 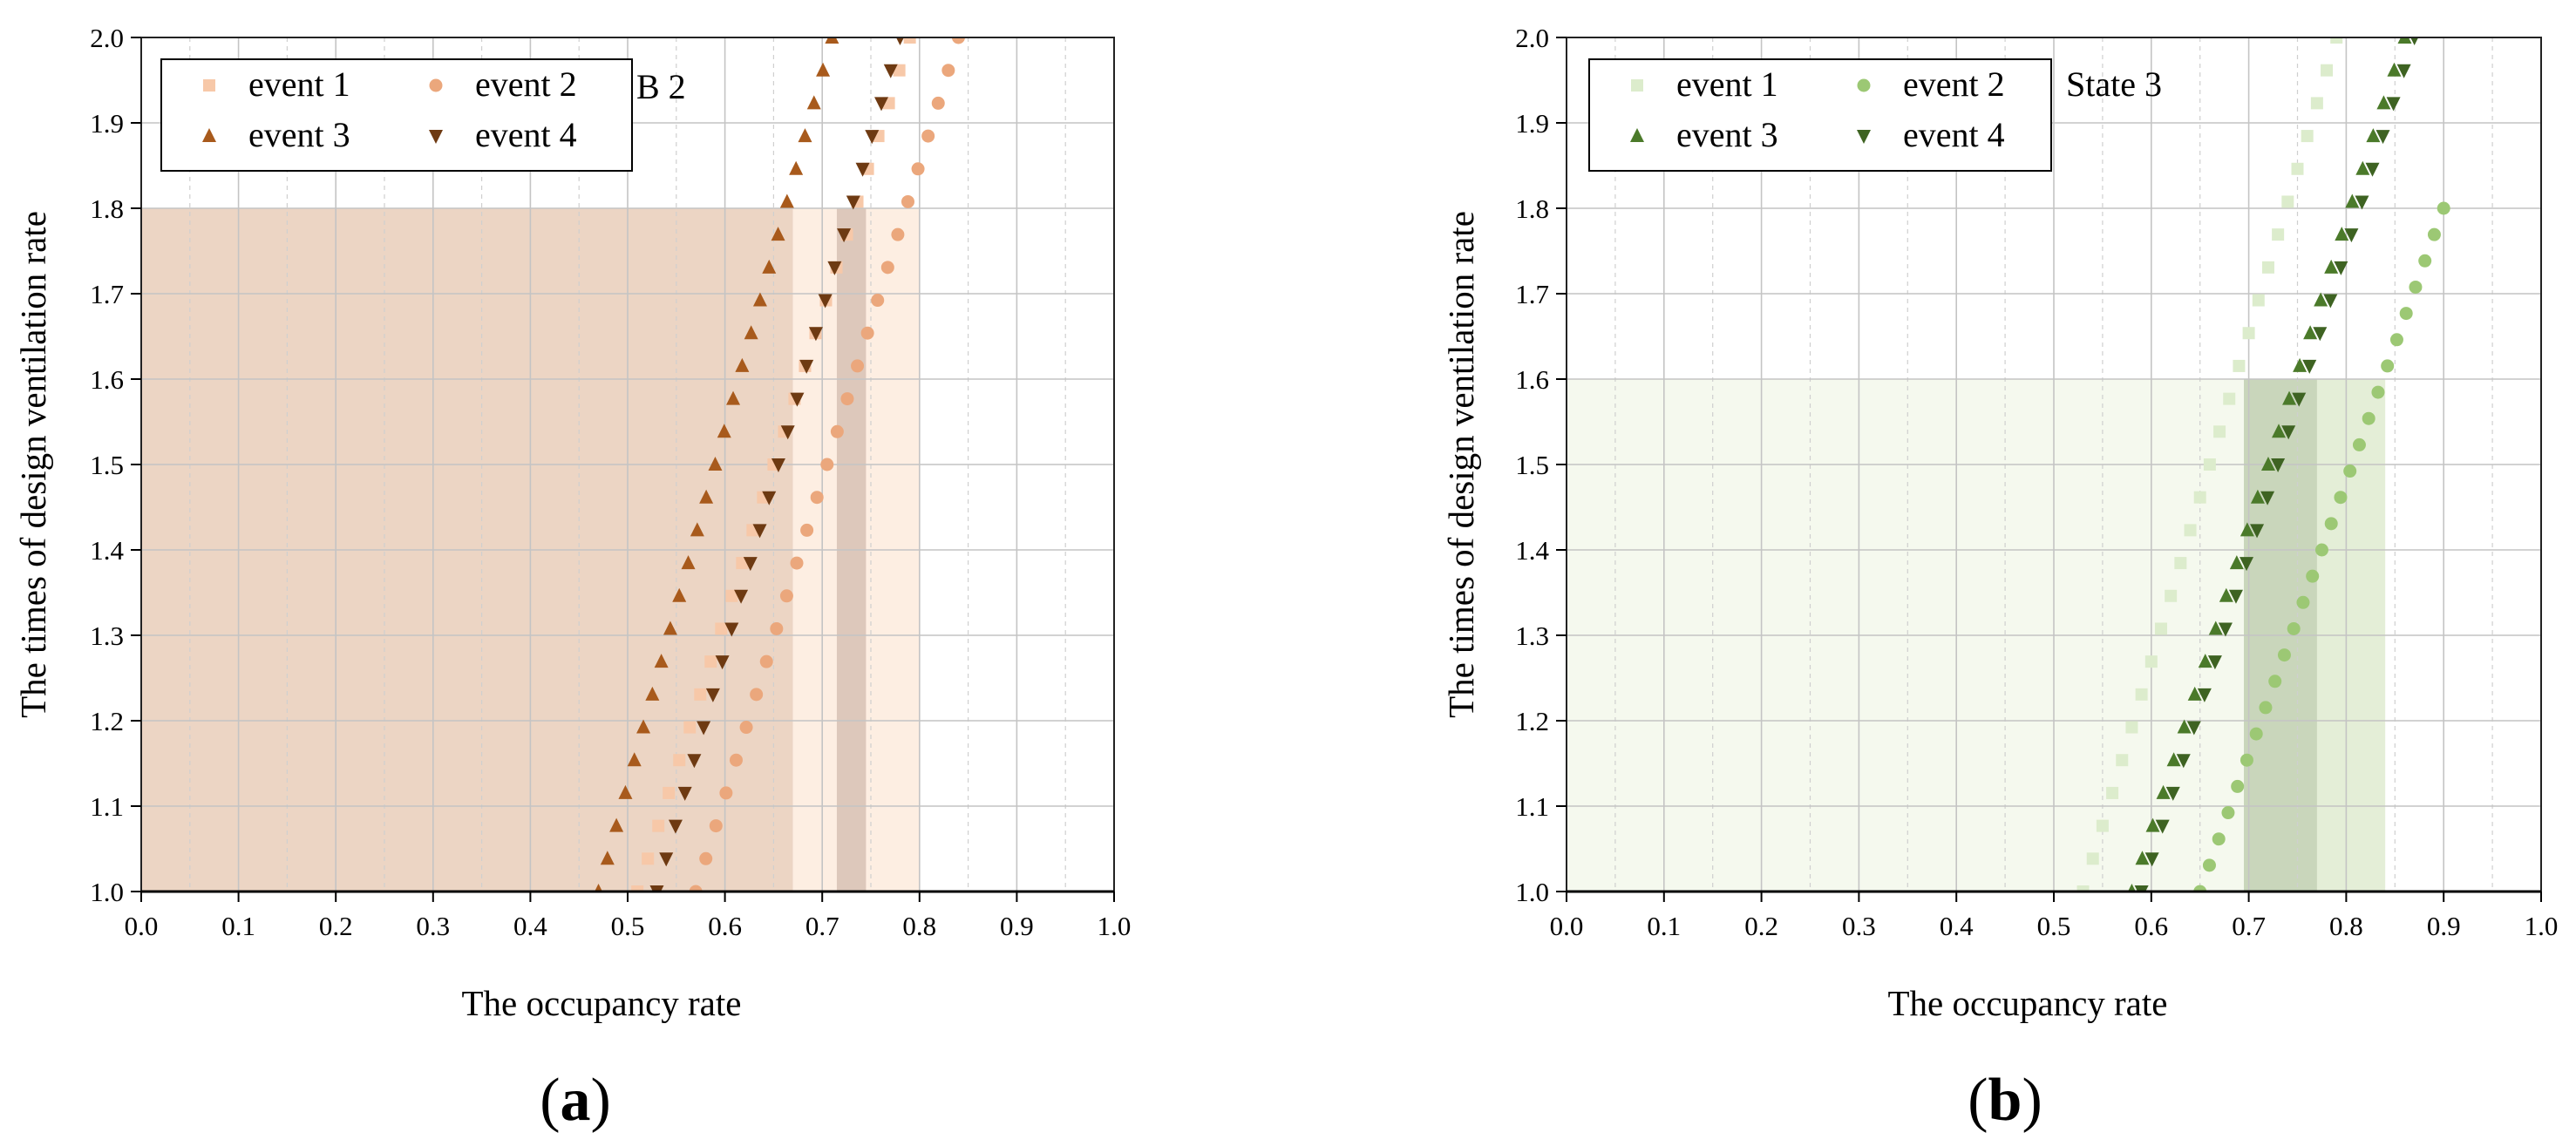 I want to click on legend: event 1 event 2 event 3 event 4, so click(x=396, y=115).